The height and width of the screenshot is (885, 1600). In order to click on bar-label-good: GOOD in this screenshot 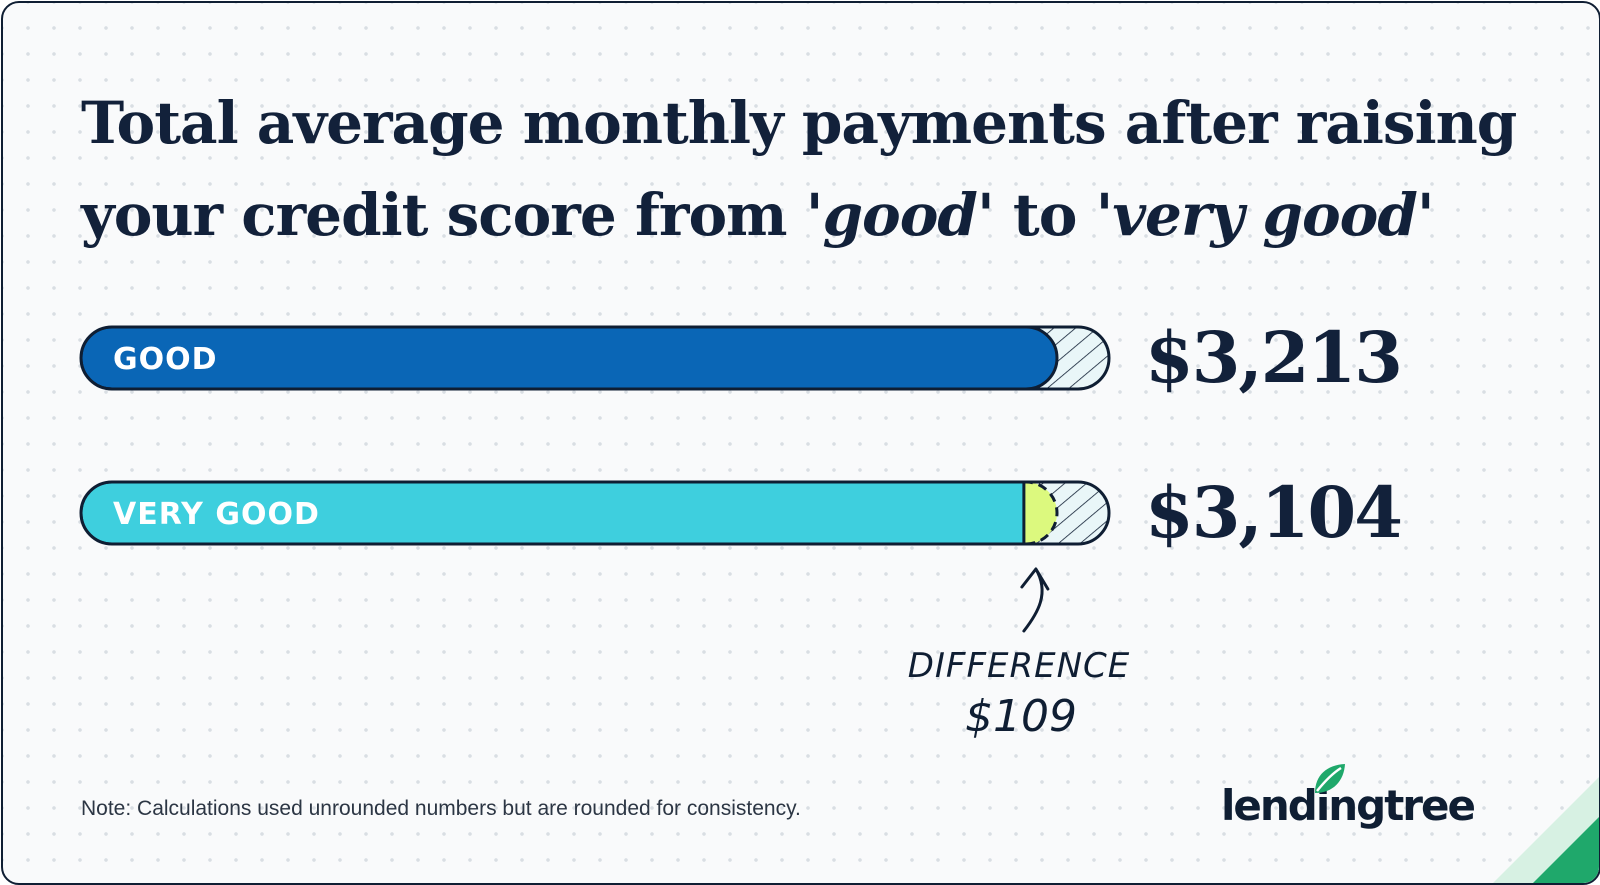, I will do `click(165, 359)`.